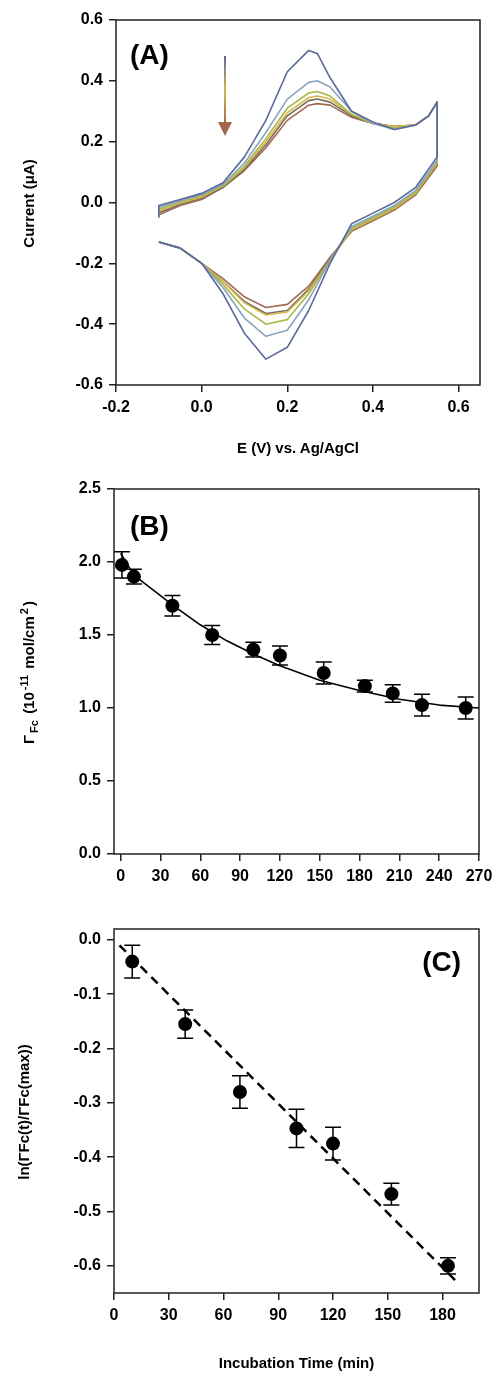 The image size is (499, 1377). Describe the element at coordinates (92, 80) in the screenshot. I see `y-tick-label: 0.4` at that location.